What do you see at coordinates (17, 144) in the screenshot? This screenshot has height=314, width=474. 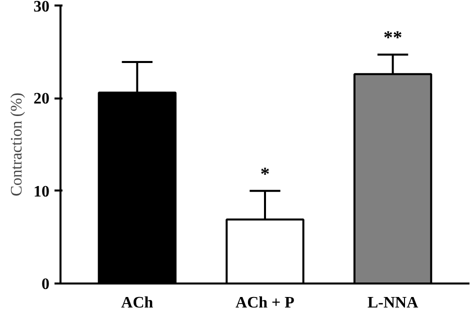 I see `y-axis-title: Contraction (%)` at bounding box center [17, 144].